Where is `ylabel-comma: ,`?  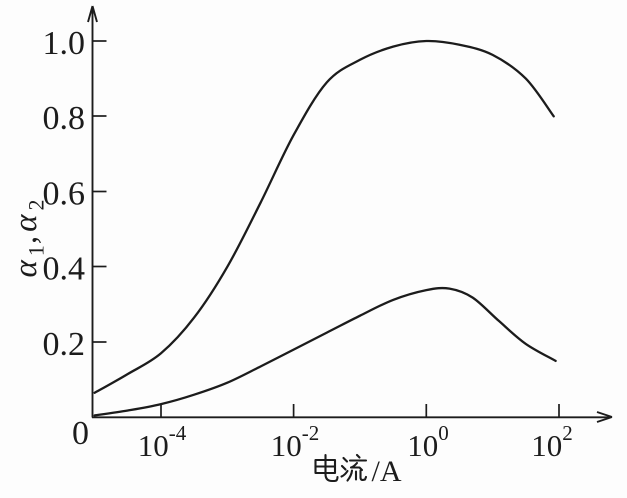 ylabel-comma: , is located at coordinates (26, 238).